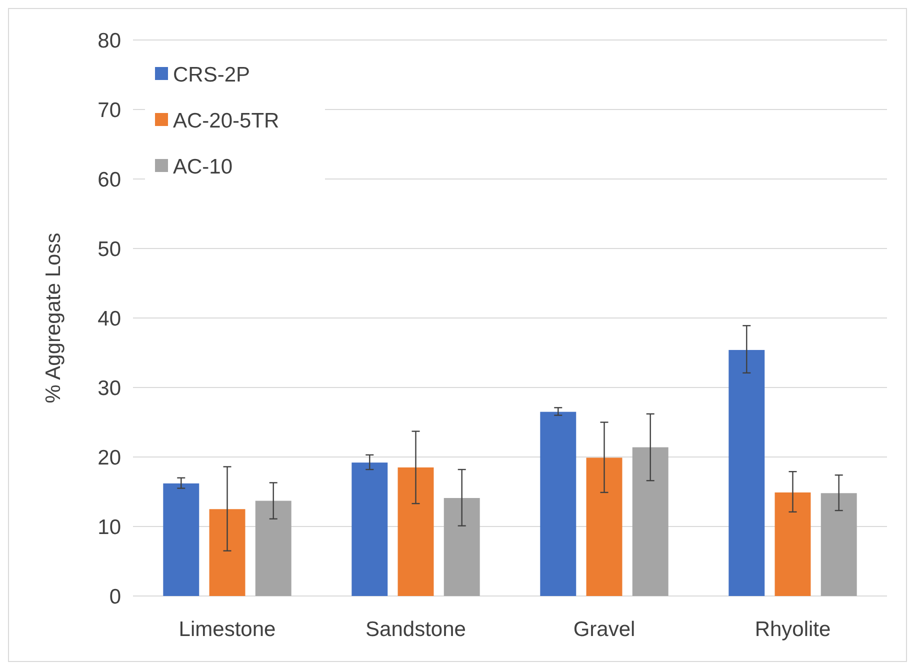 This screenshot has width=915, height=670. Describe the element at coordinates (227, 629) in the screenshot. I see `x-tick-label: Limestone` at that location.